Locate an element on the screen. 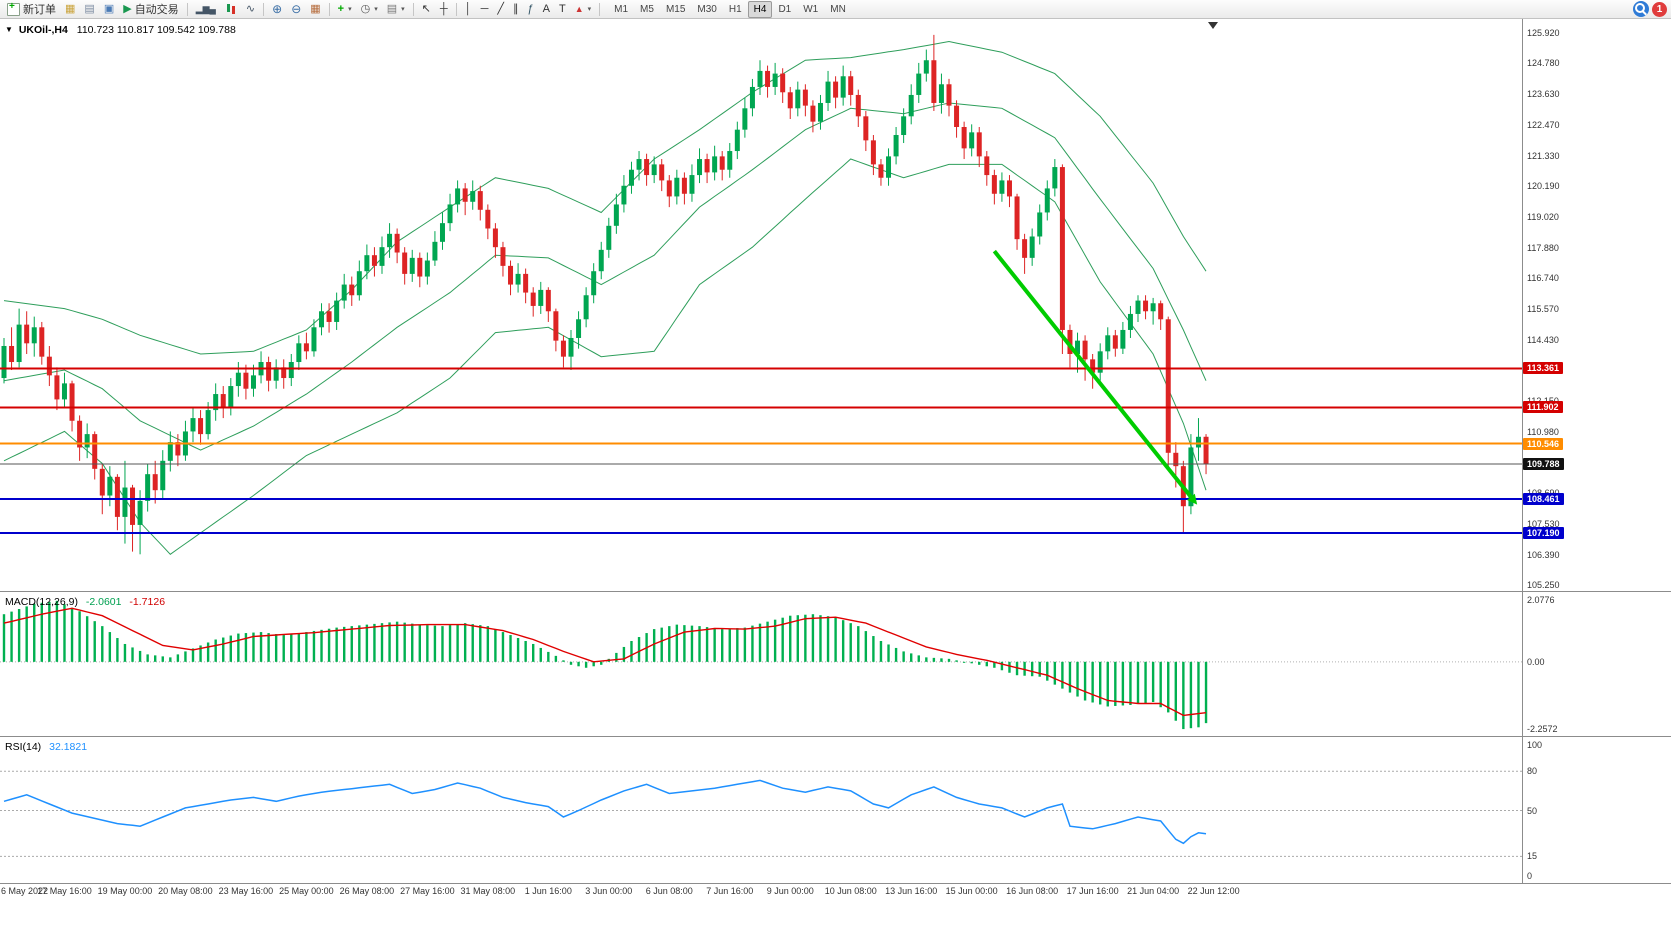 The image size is (1671, 937). timeframe-button-w1: W1 is located at coordinates (811, 9).